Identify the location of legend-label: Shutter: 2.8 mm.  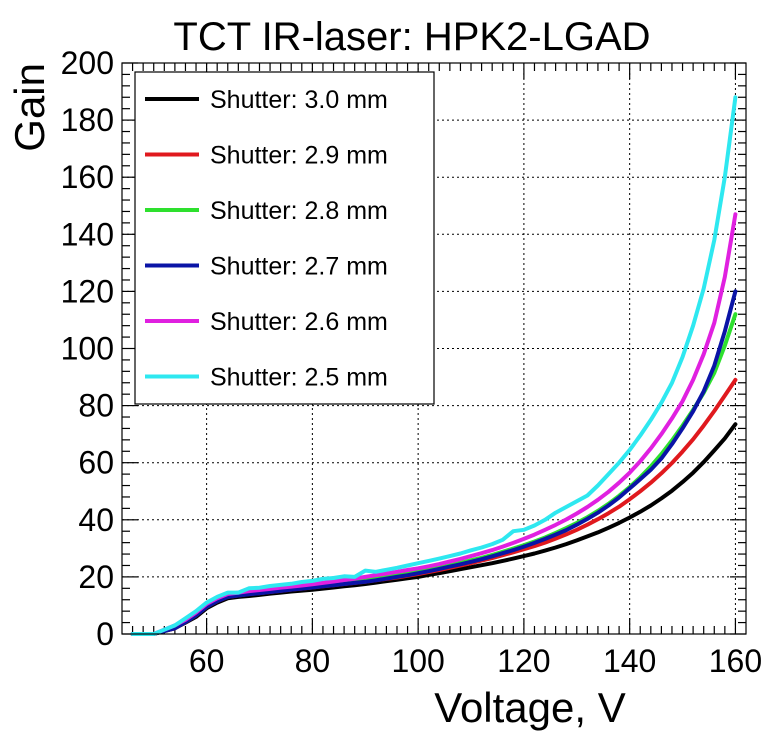
(299, 211).